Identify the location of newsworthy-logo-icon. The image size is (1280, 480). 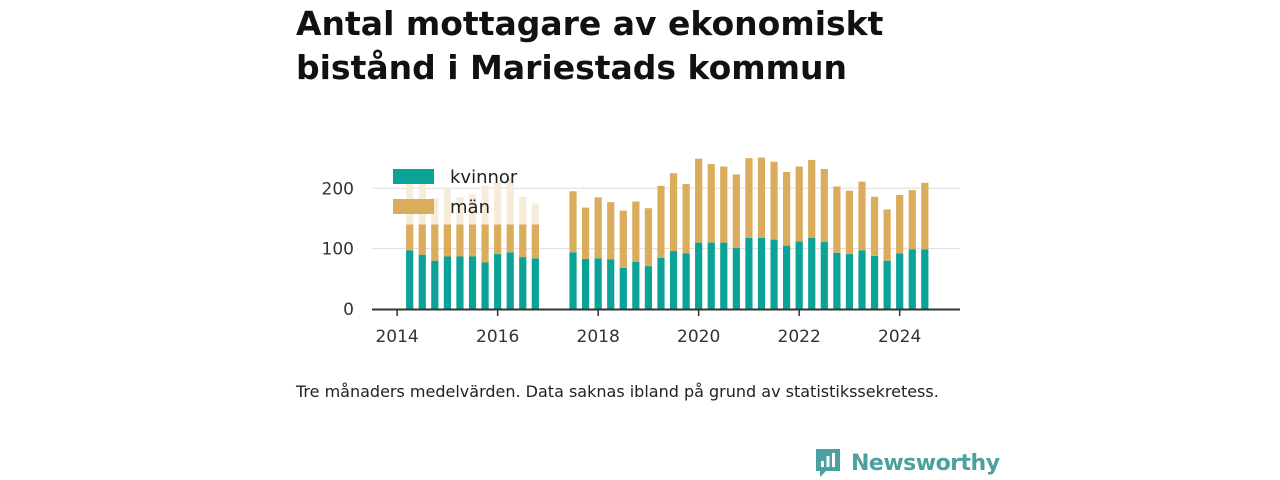
(828, 463).